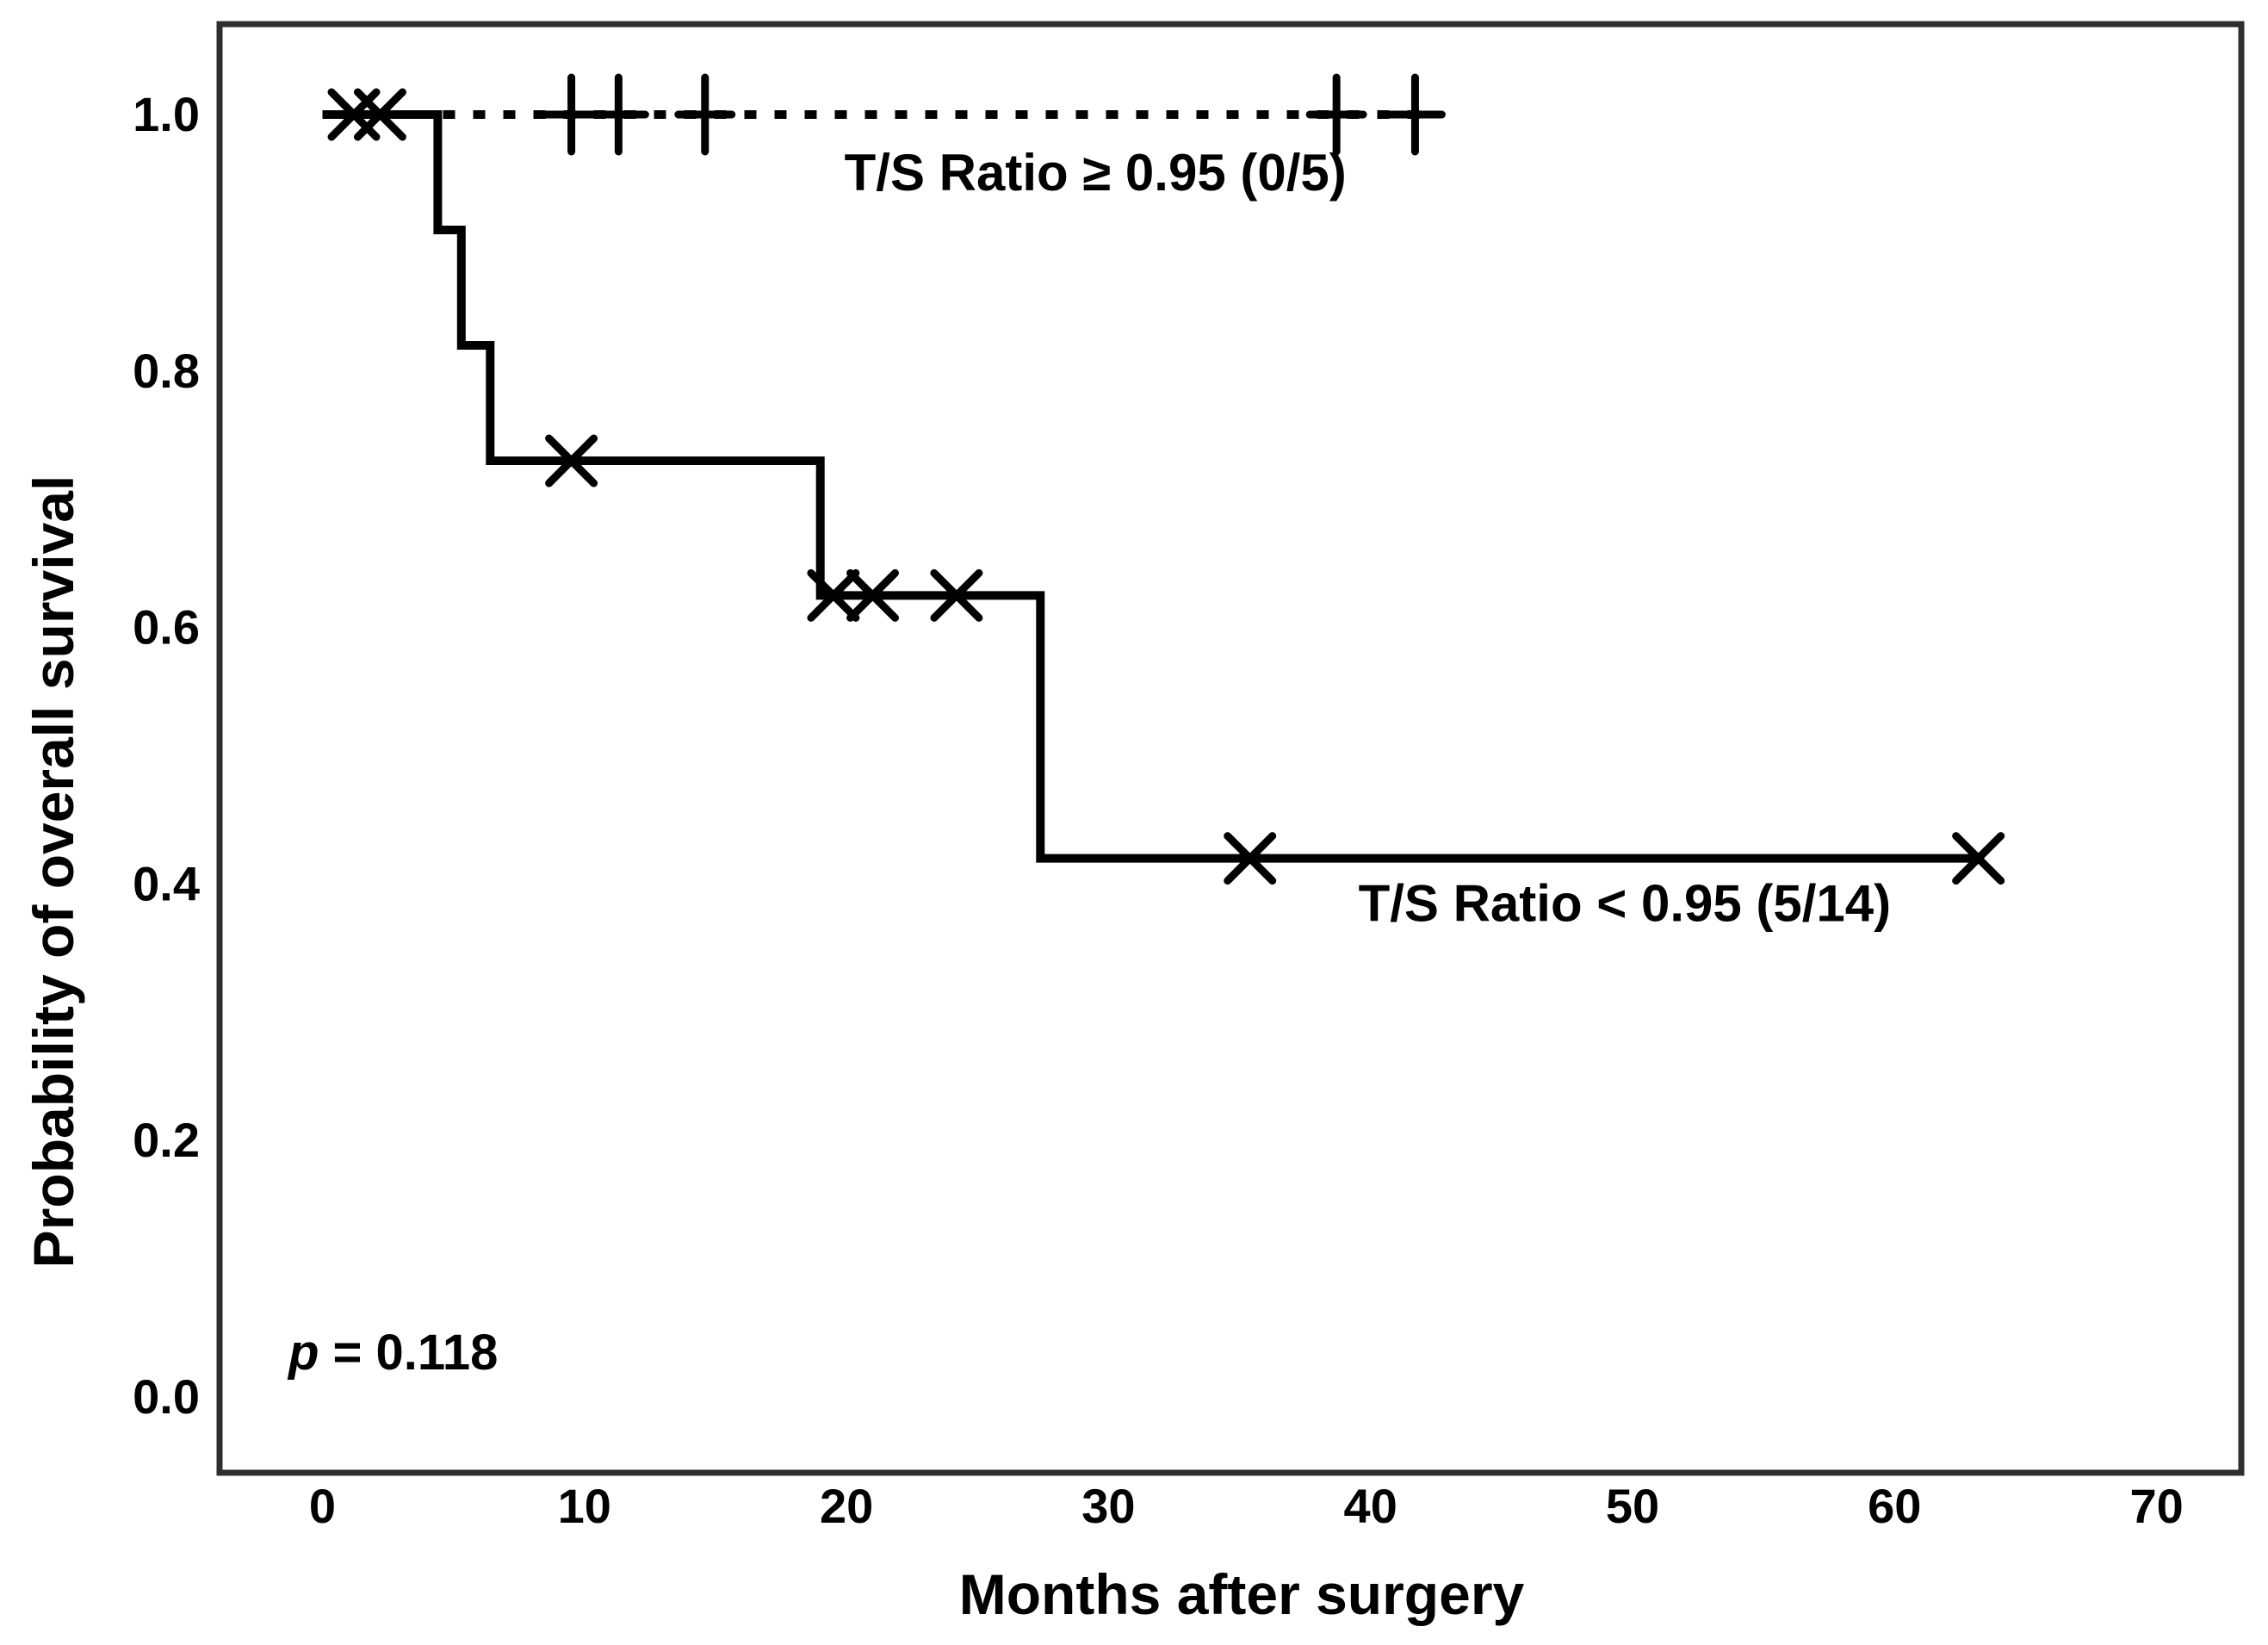  I want to click on p-value-label: p = 0.118, so click(392, 1353).